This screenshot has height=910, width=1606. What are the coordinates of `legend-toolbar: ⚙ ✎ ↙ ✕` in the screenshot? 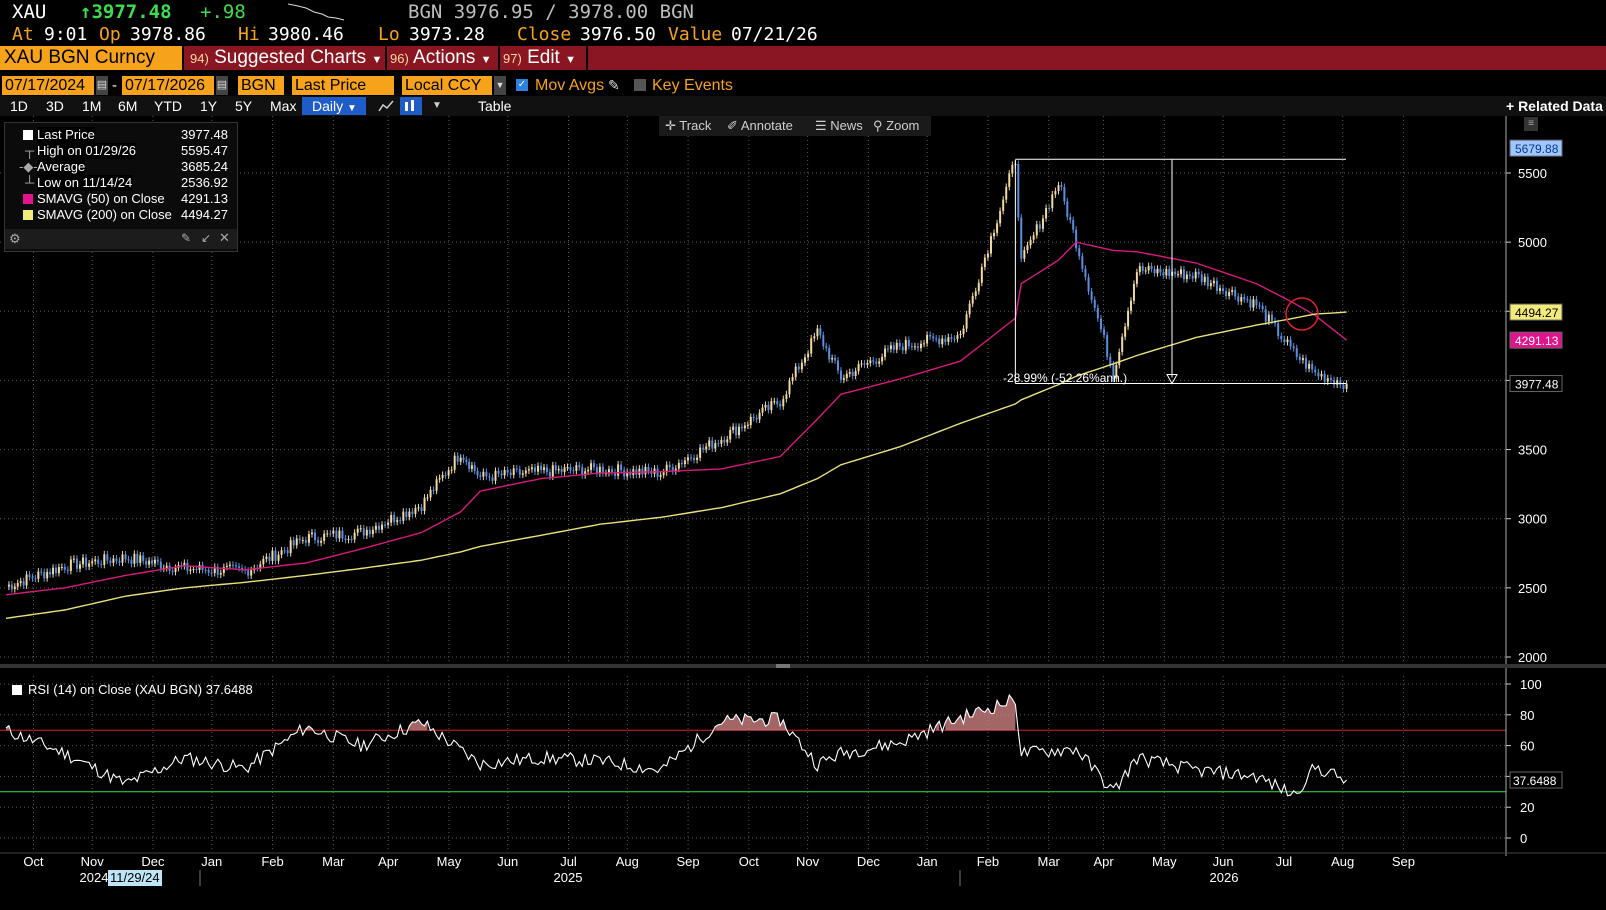 It's located at (121, 239).